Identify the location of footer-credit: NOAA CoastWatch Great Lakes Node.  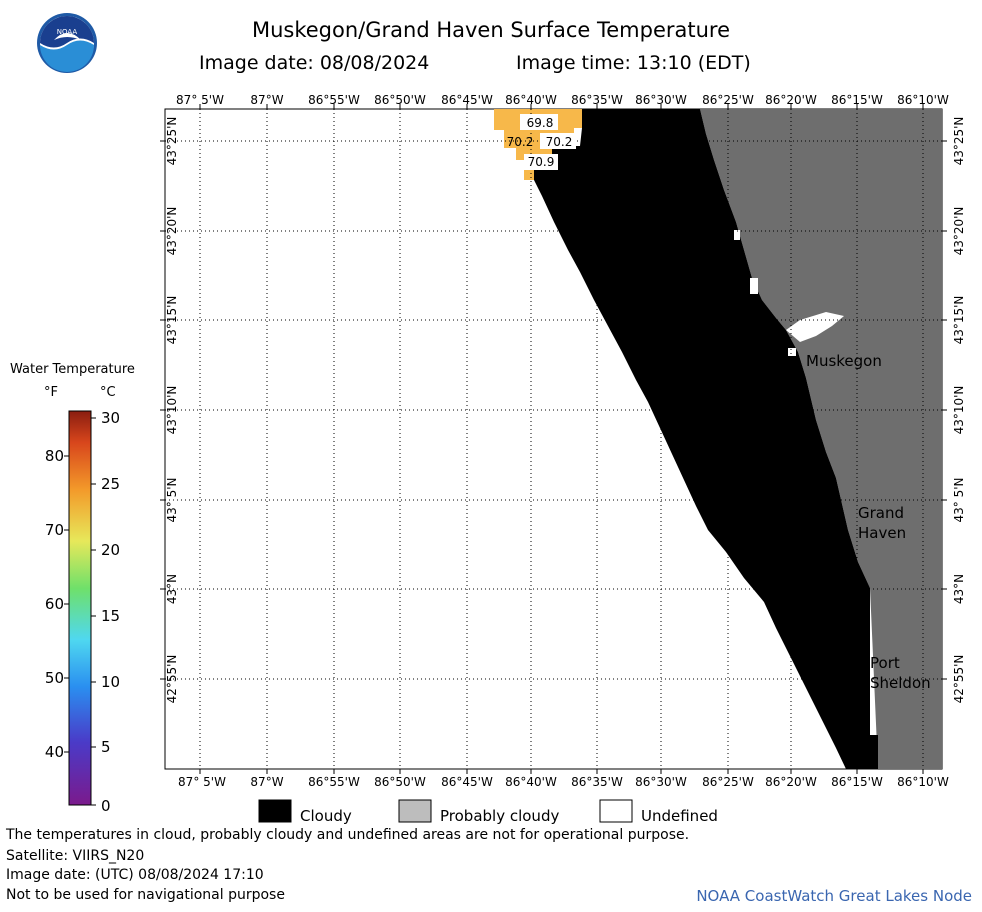
(834, 896).